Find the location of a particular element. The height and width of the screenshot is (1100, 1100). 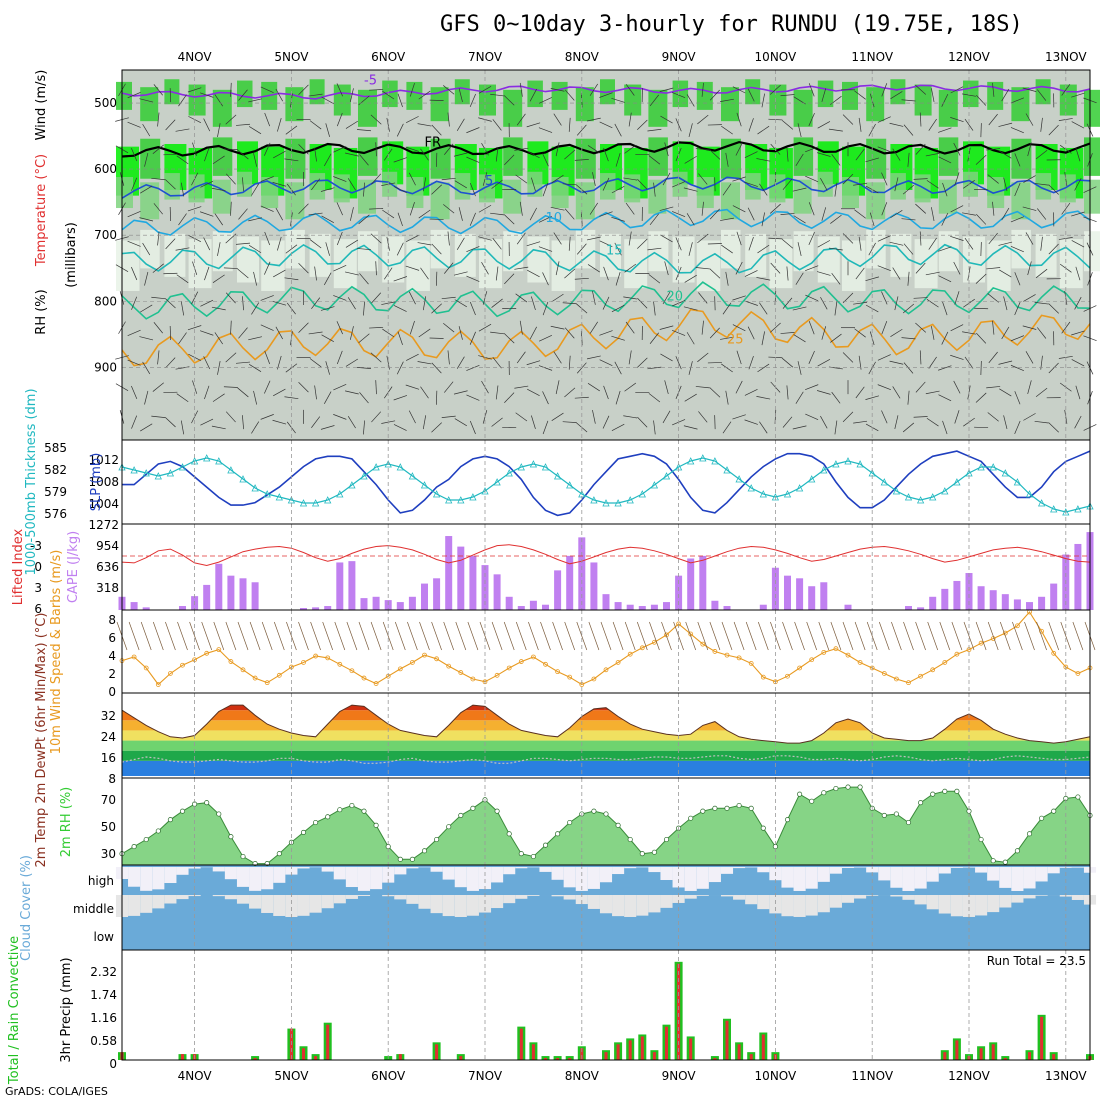

temp-tick: 32 is located at coordinates (108, 716).